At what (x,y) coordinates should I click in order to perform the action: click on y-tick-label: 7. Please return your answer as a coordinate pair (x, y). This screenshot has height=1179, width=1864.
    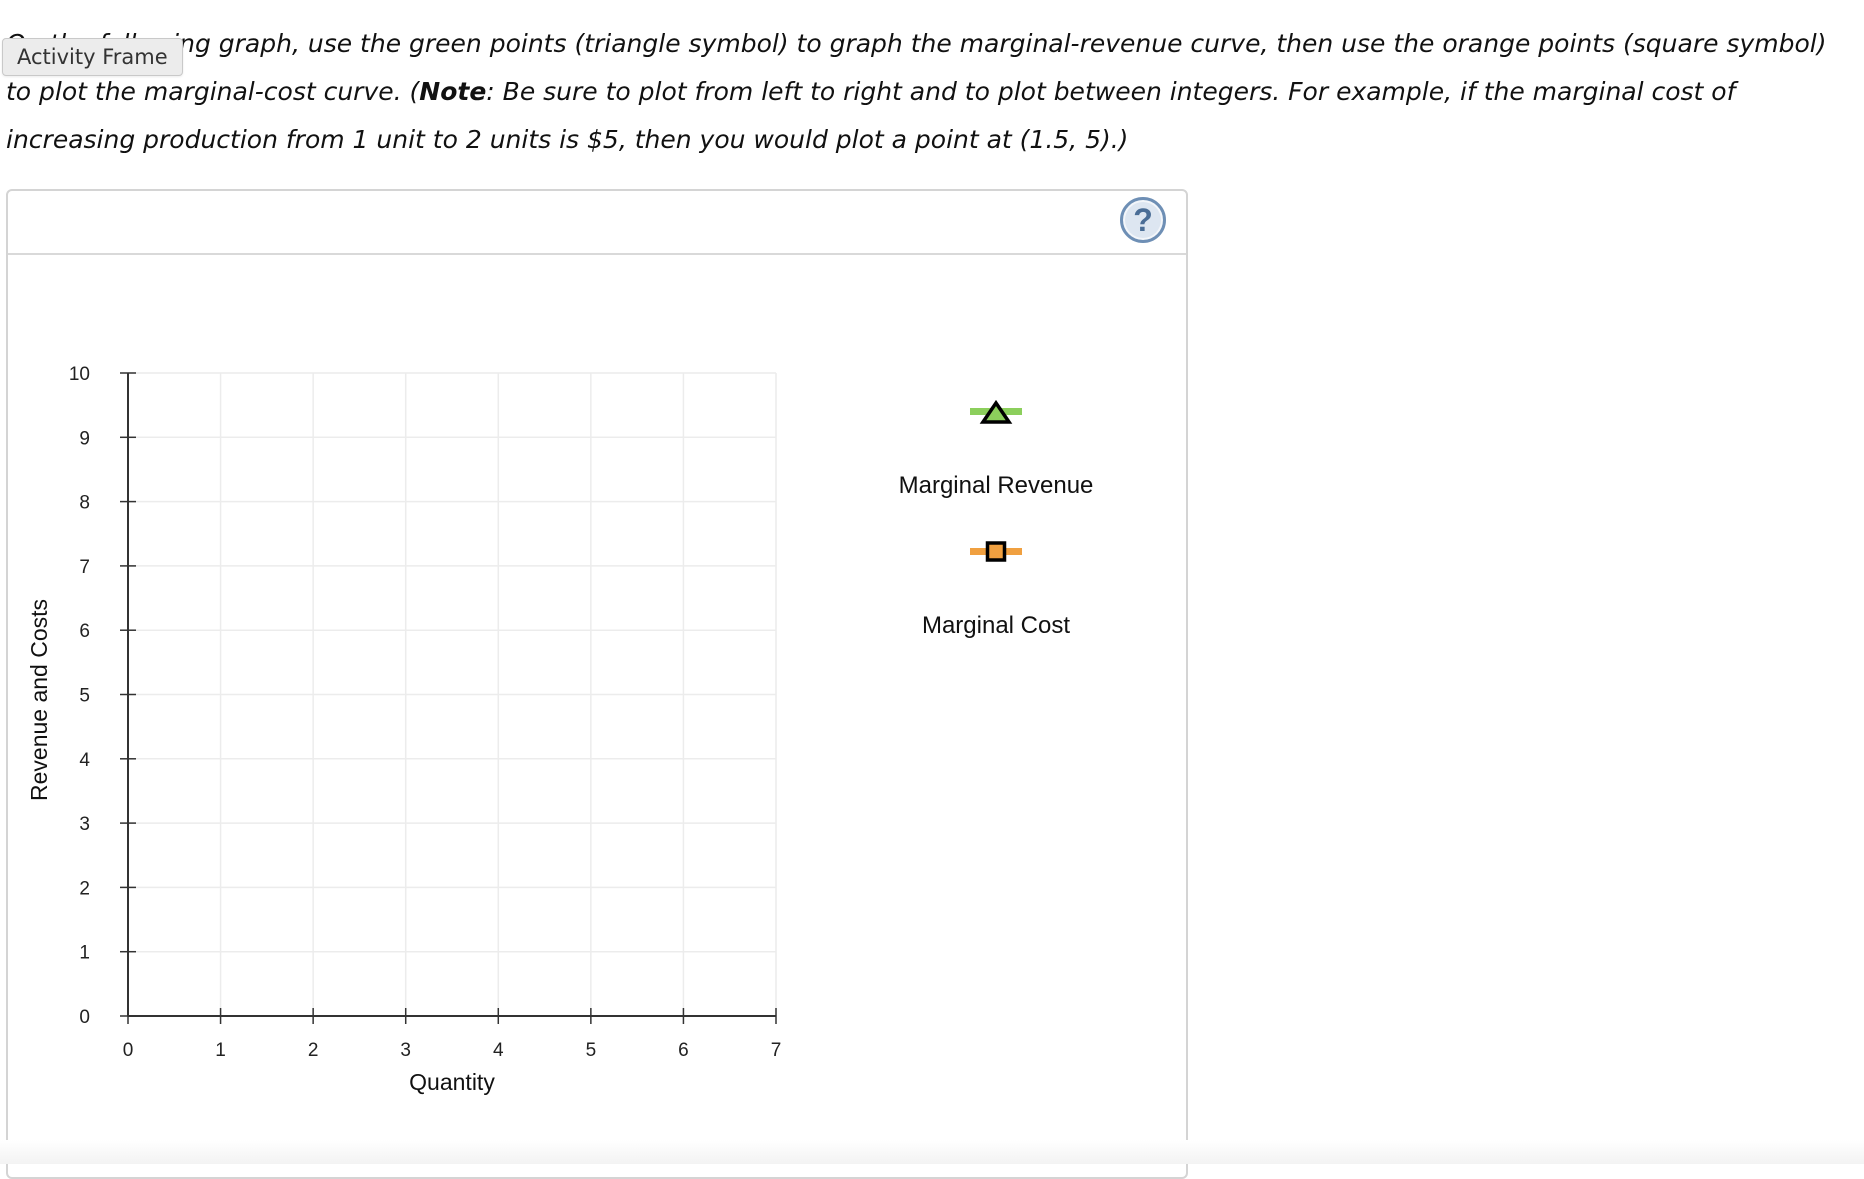
    Looking at the image, I should click on (84, 567).